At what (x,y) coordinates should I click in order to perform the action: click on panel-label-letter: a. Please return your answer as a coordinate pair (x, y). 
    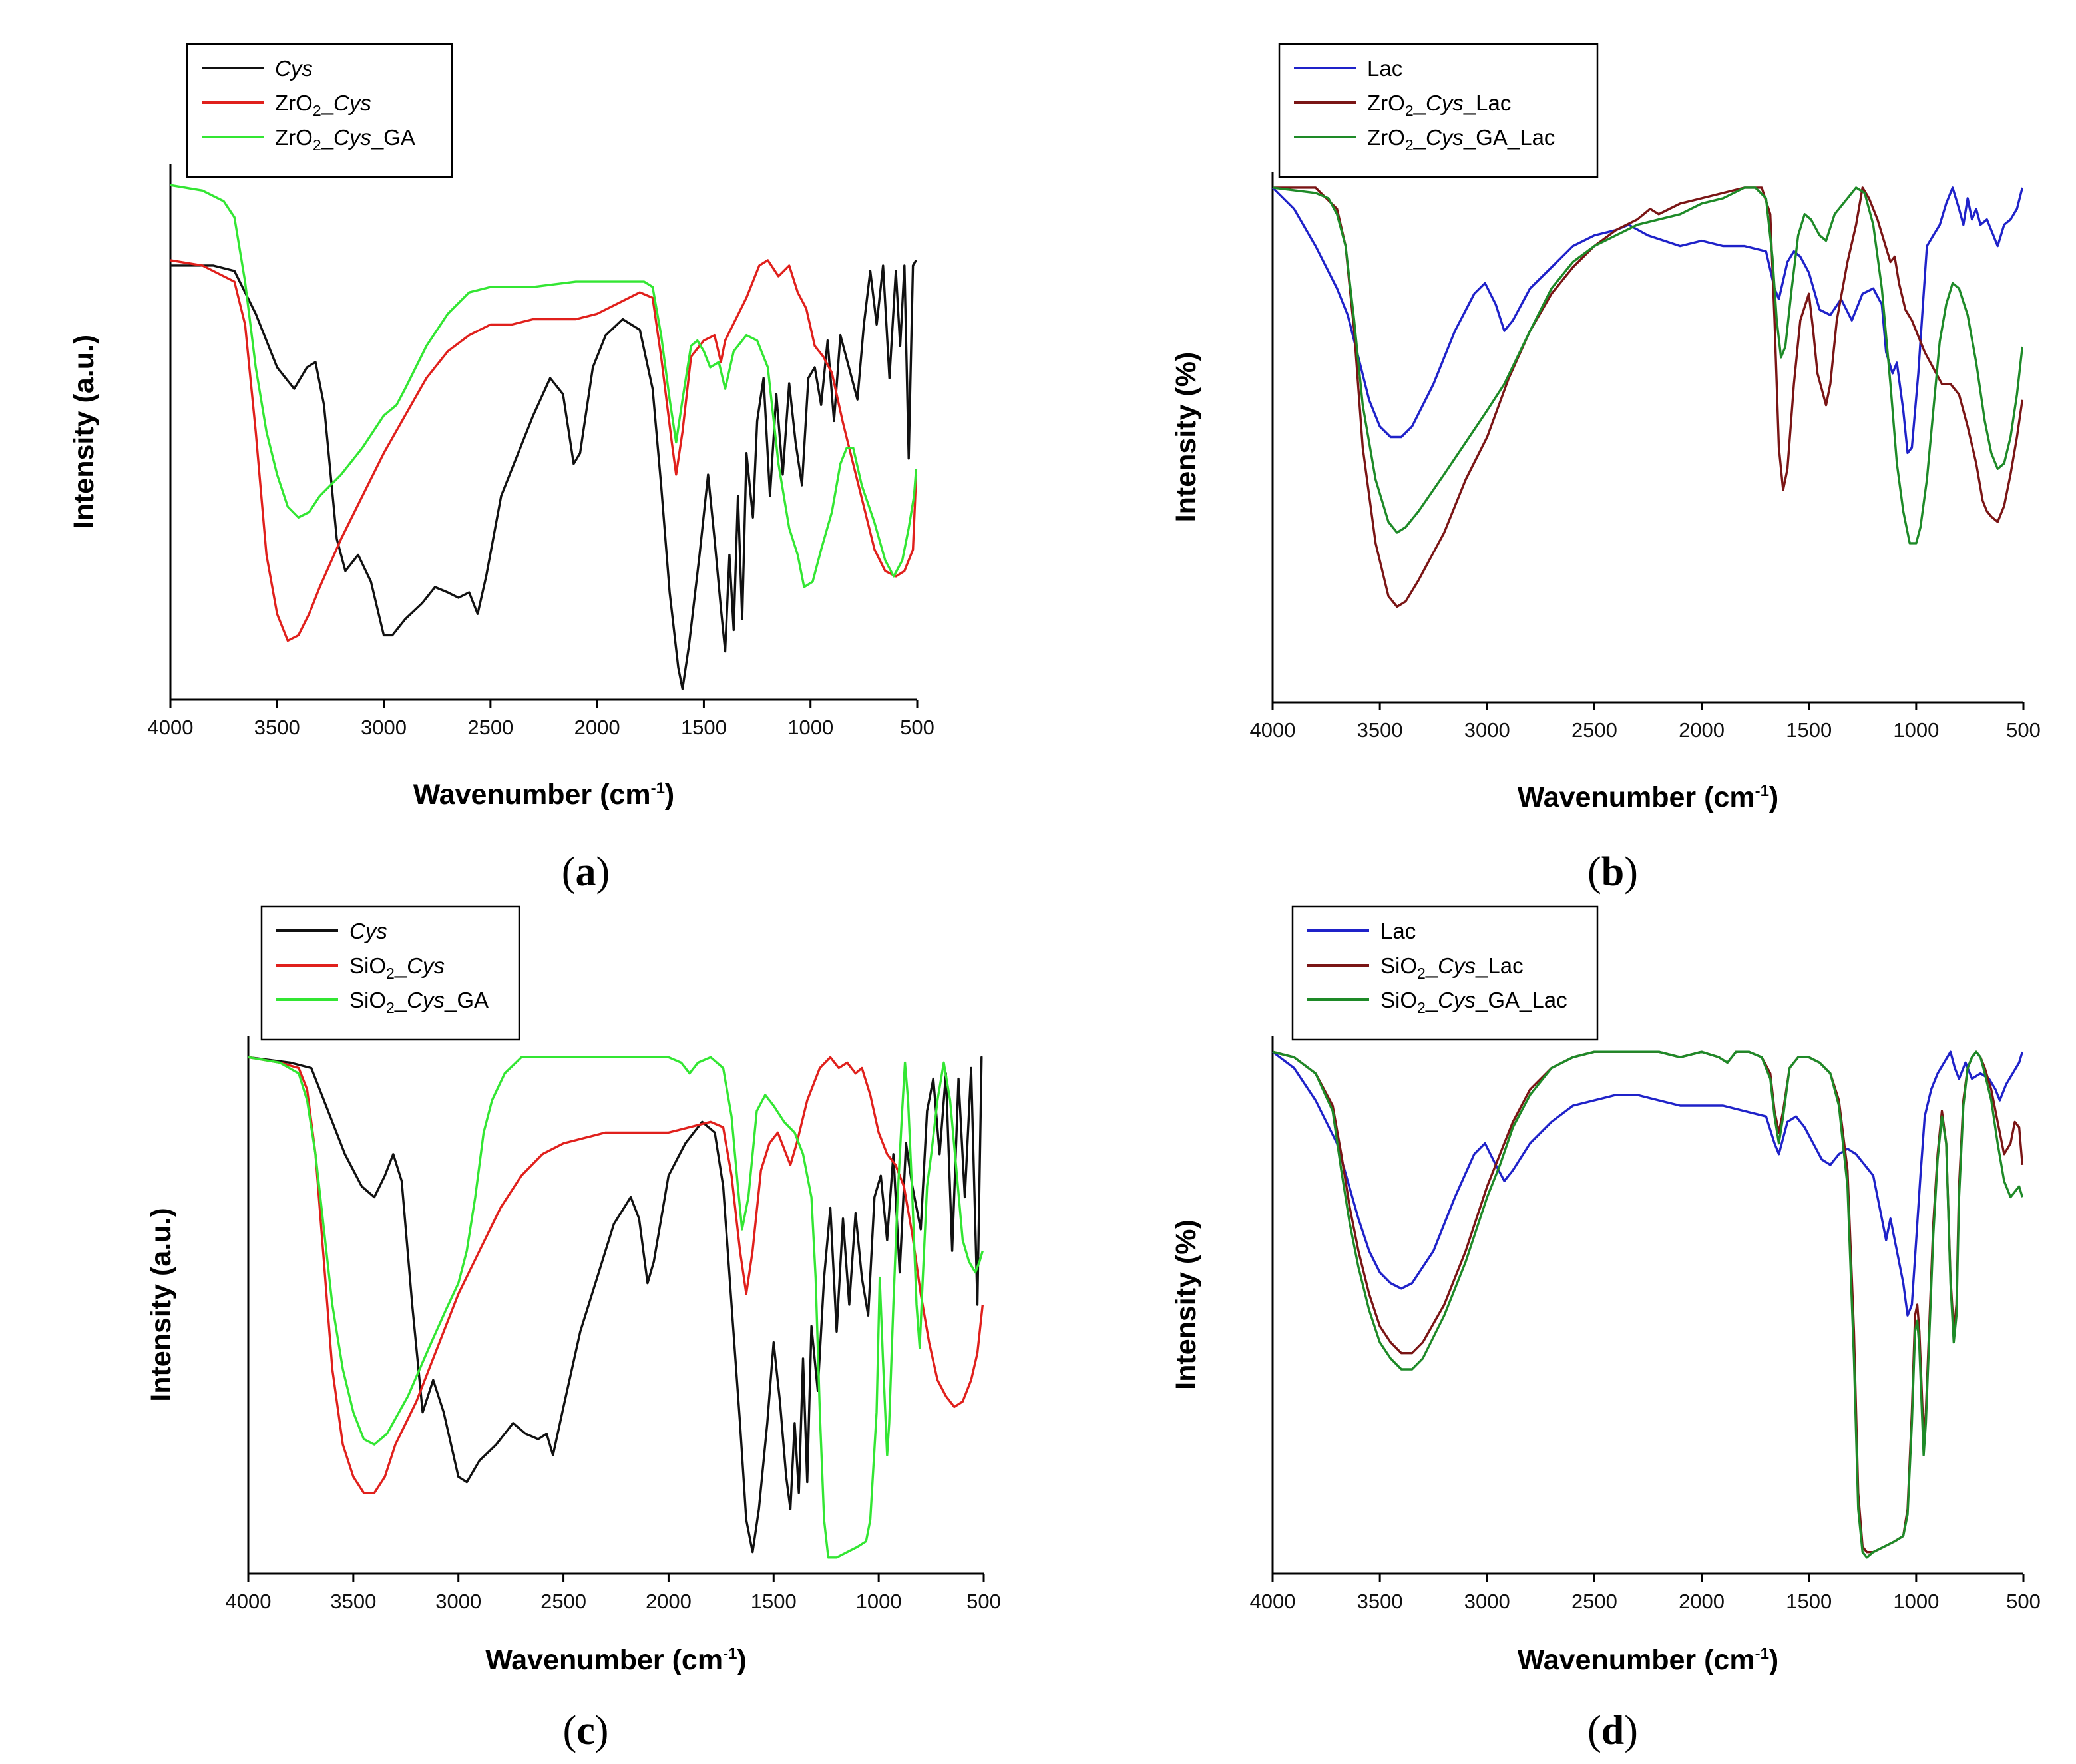
    Looking at the image, I should click on (586, 872).